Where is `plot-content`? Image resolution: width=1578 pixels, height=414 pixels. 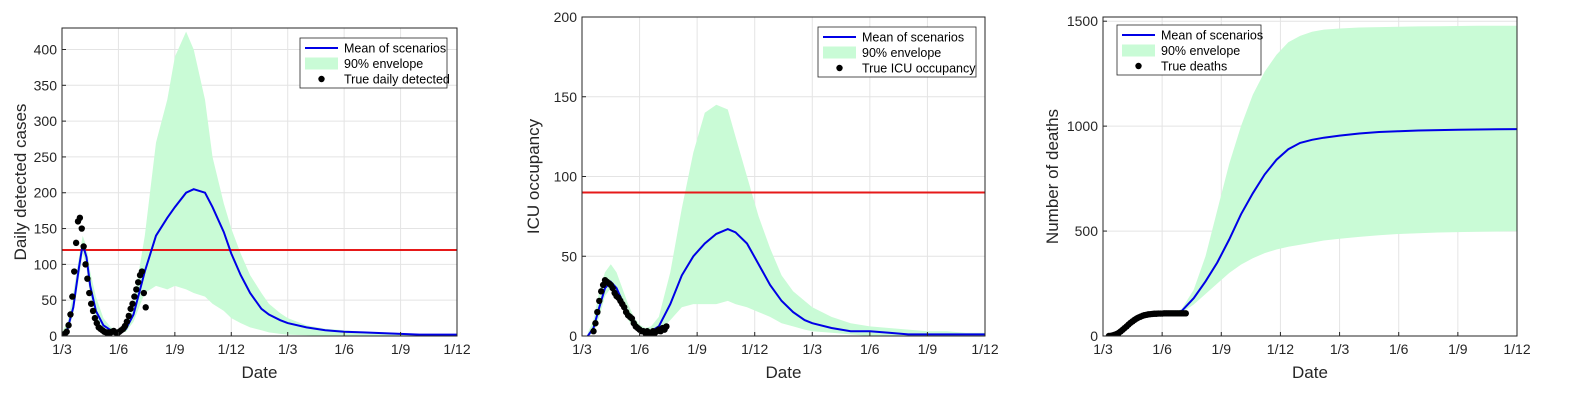
plot-content is located at coordinates (783, 220).